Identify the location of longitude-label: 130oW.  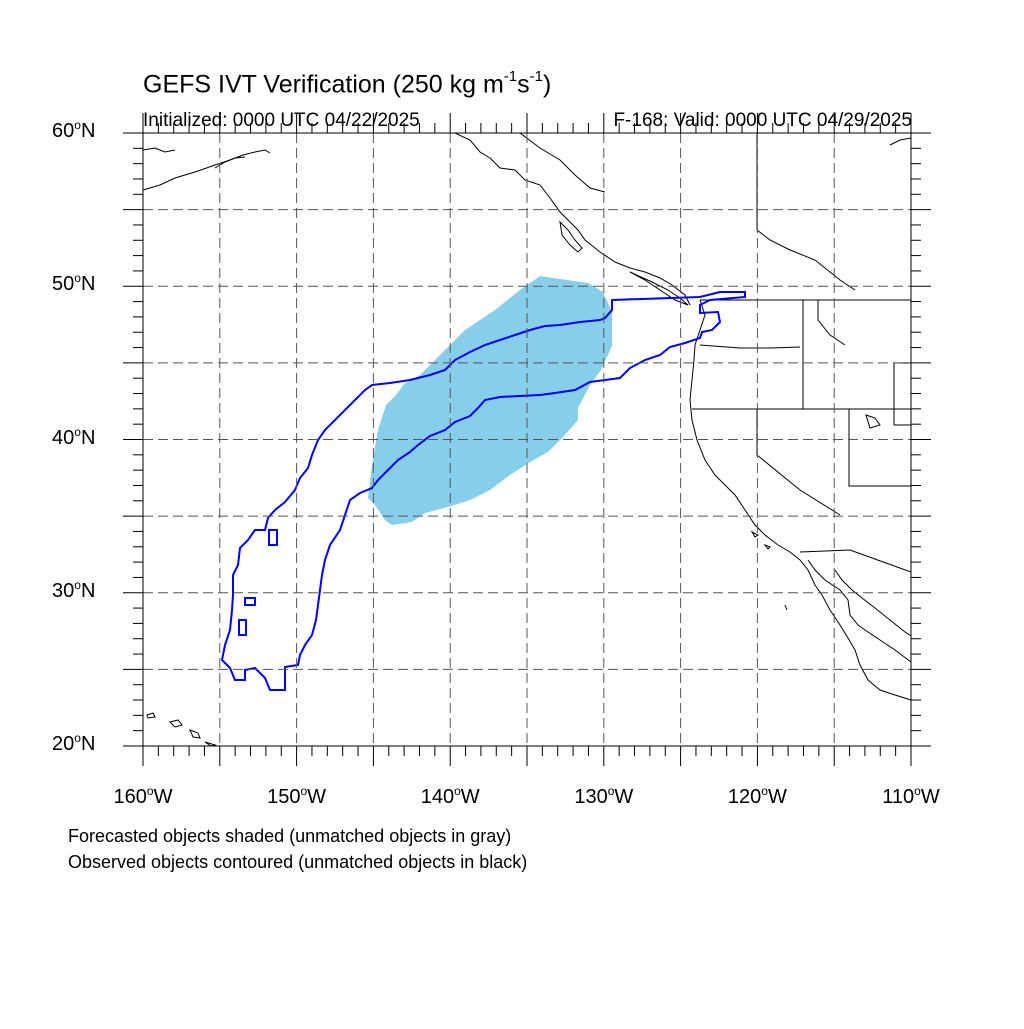
(604, 796).